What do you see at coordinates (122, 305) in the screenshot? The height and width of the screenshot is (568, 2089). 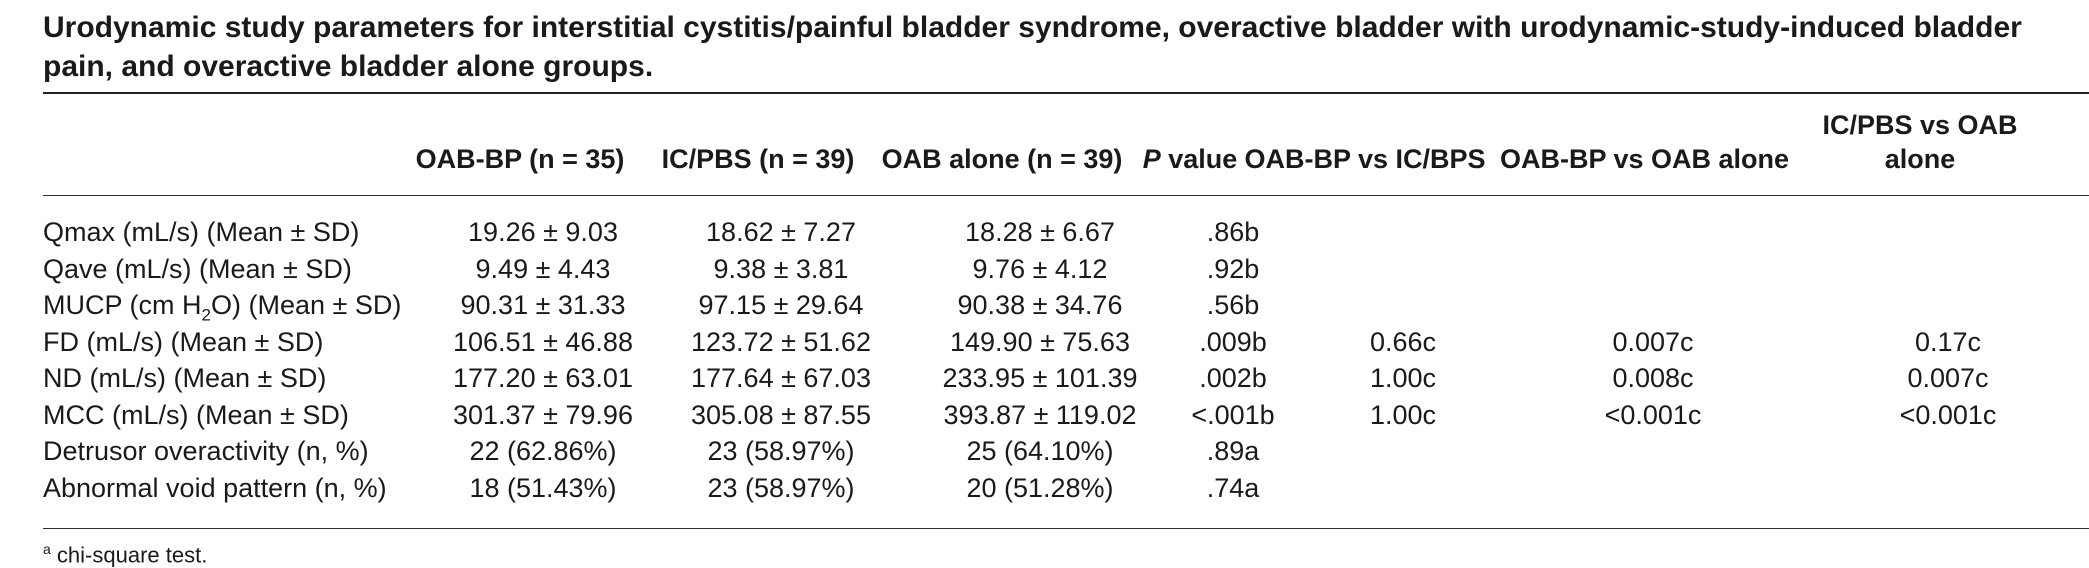 I see `row-label-pre: MUCP (cm H` at bounding box center [122, 305].